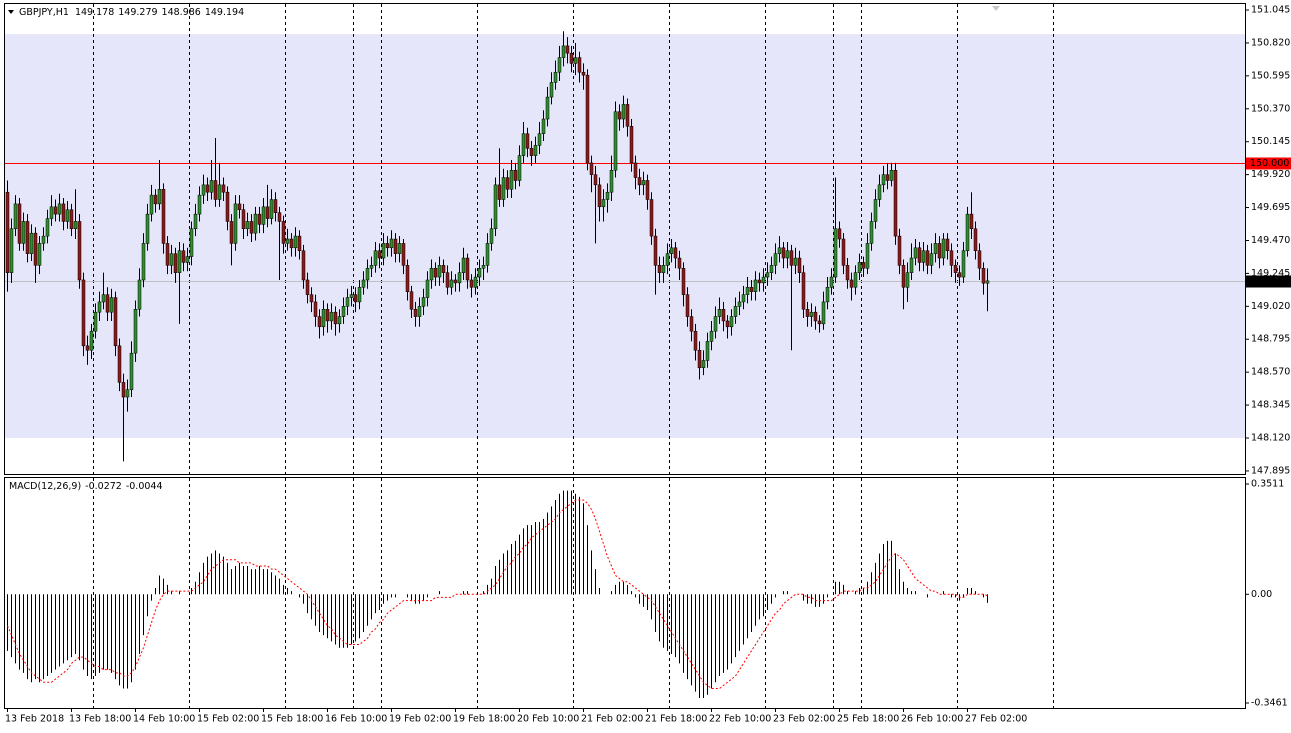  I want to click on x-tick-label: 19 Feb 02:00, so click(420, 719).